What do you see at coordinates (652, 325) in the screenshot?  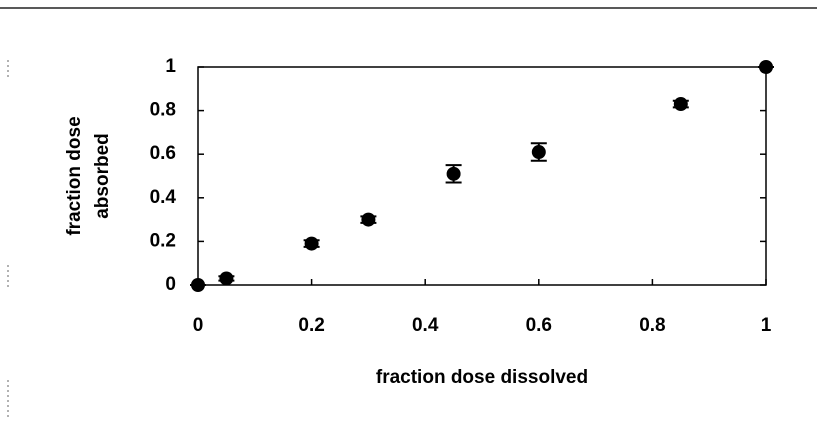 I see `x-tick-label: 0.8` at bounding box center [652, 325].